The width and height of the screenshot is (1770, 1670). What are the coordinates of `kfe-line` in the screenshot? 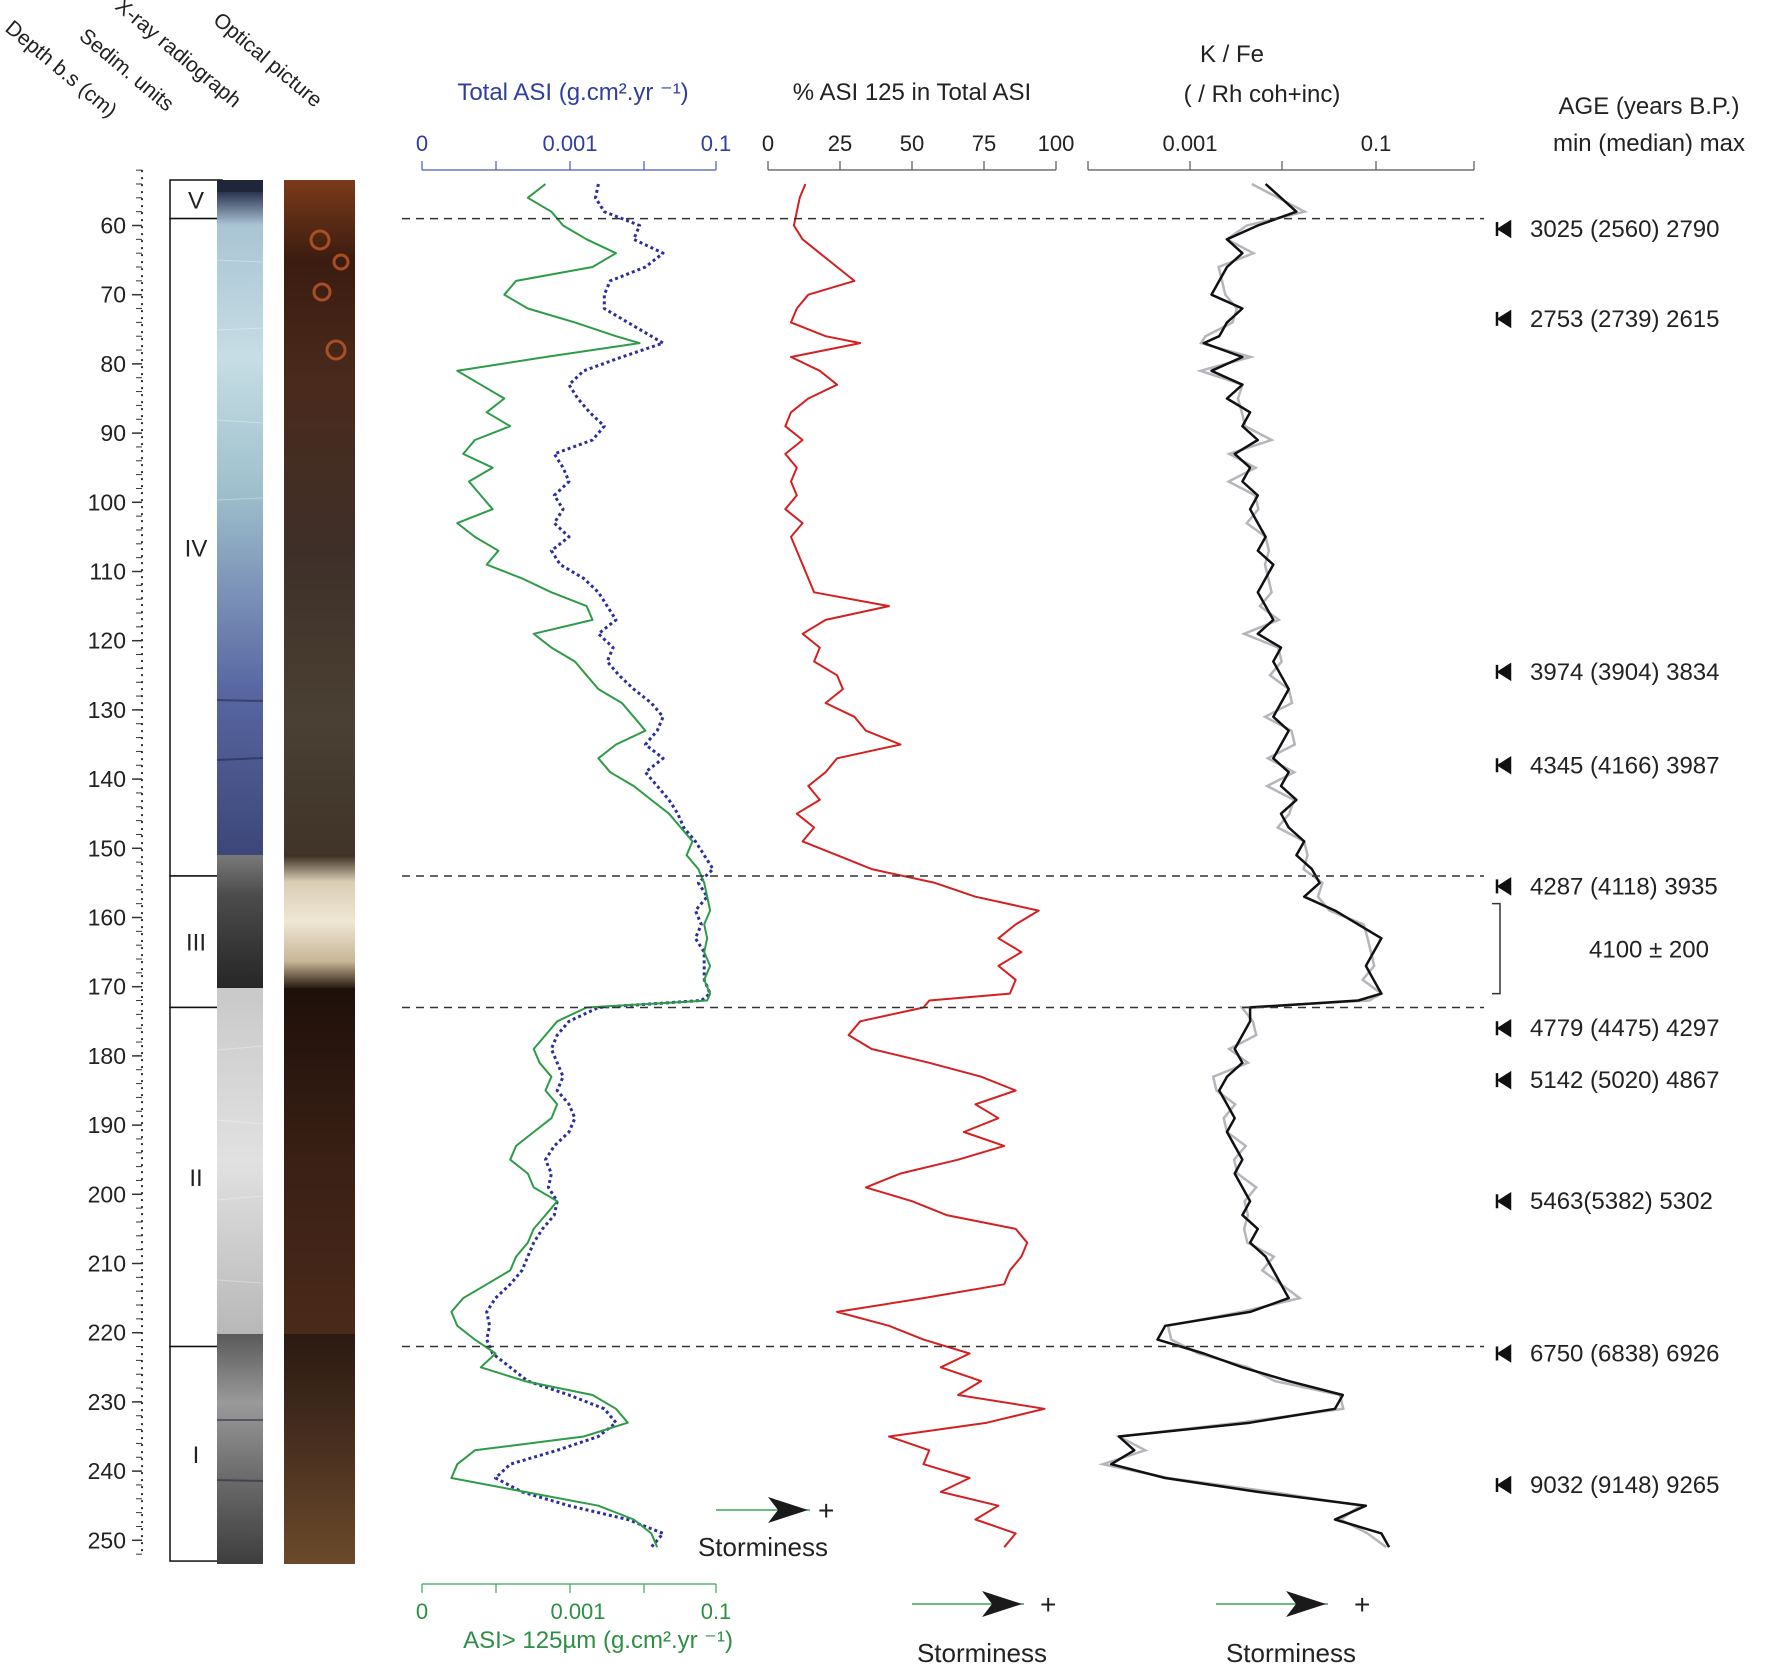 It's located at (1250, 865).